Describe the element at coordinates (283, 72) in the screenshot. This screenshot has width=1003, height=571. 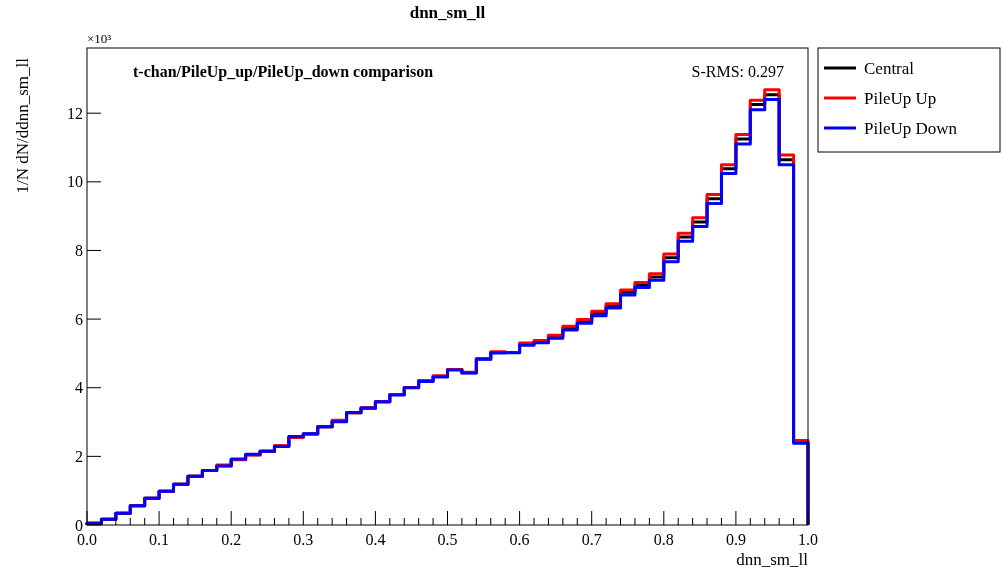
I see `annotation: t-chan/PileUp_up/PileUp_down comparison` at that location.